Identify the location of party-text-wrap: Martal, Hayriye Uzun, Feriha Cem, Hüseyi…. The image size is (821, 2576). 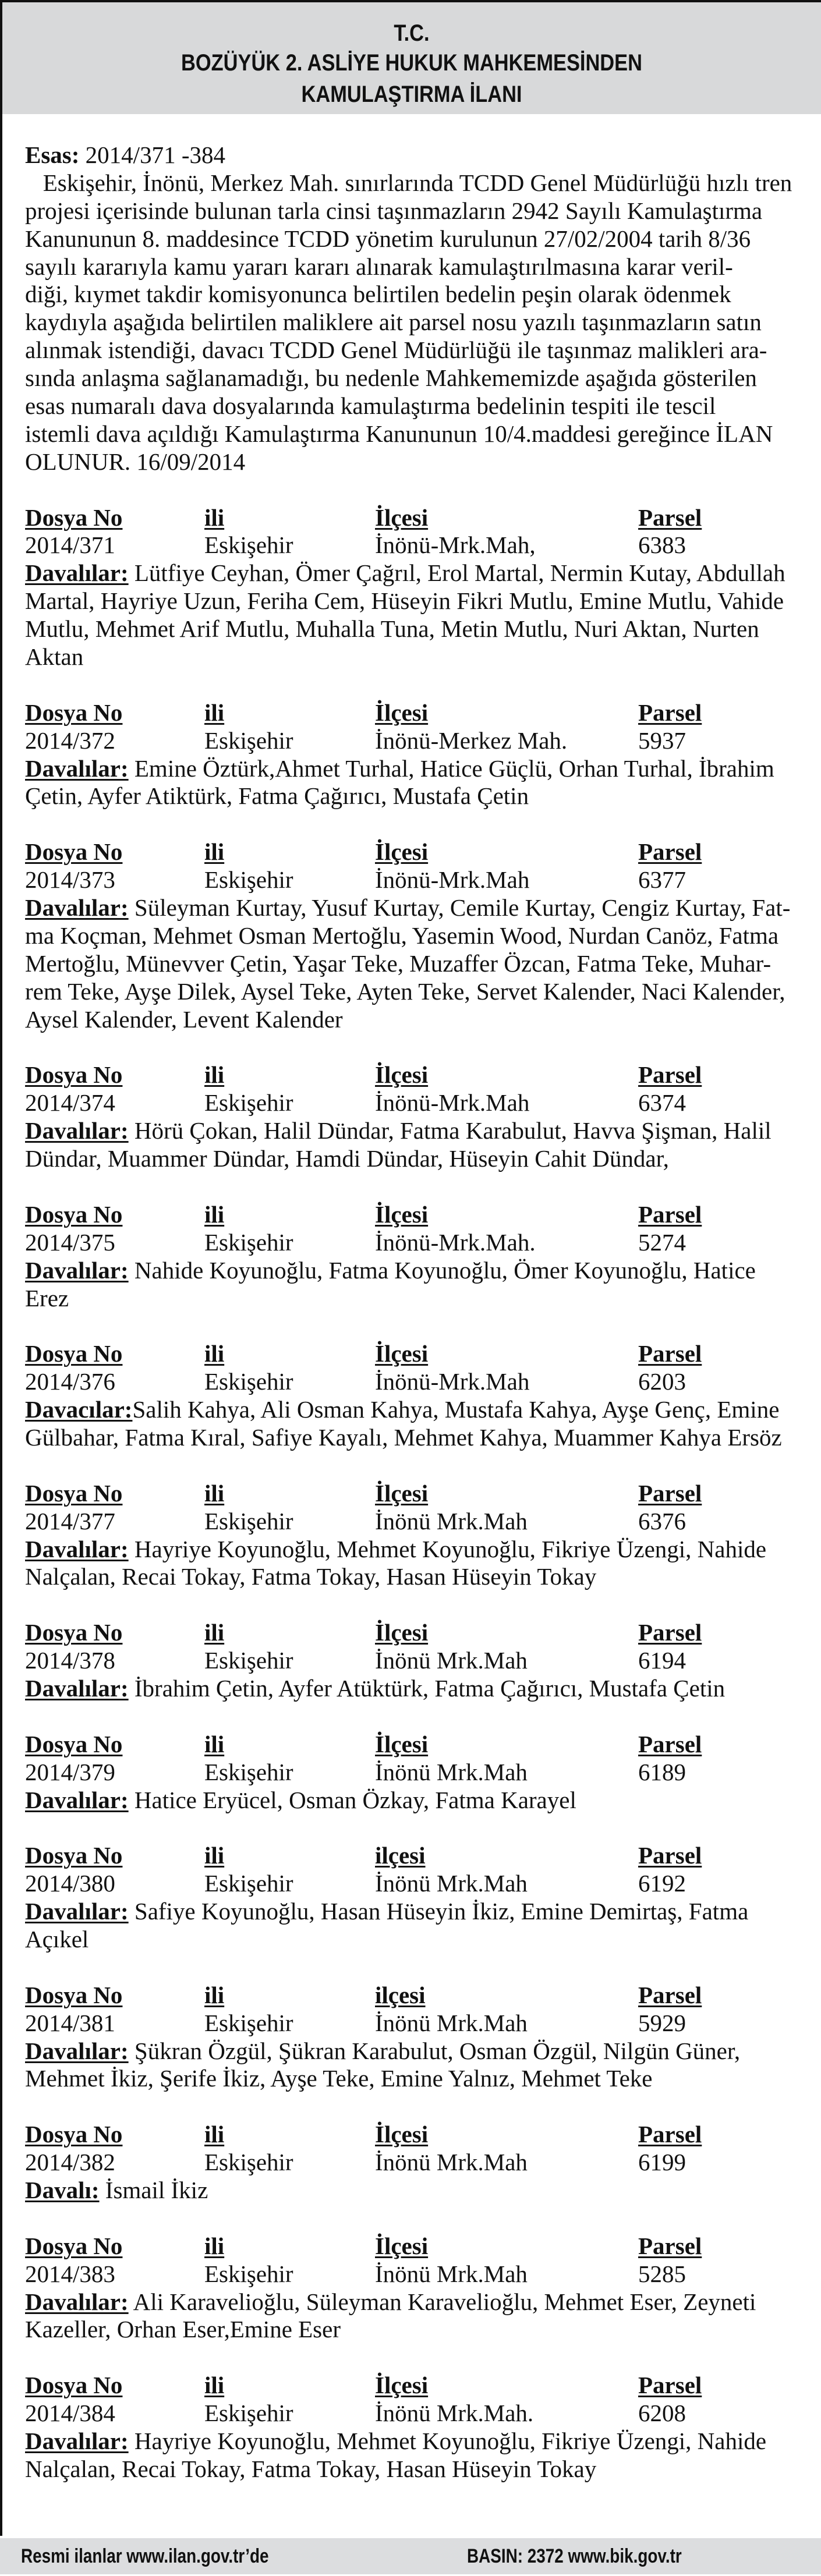
(404, 601).